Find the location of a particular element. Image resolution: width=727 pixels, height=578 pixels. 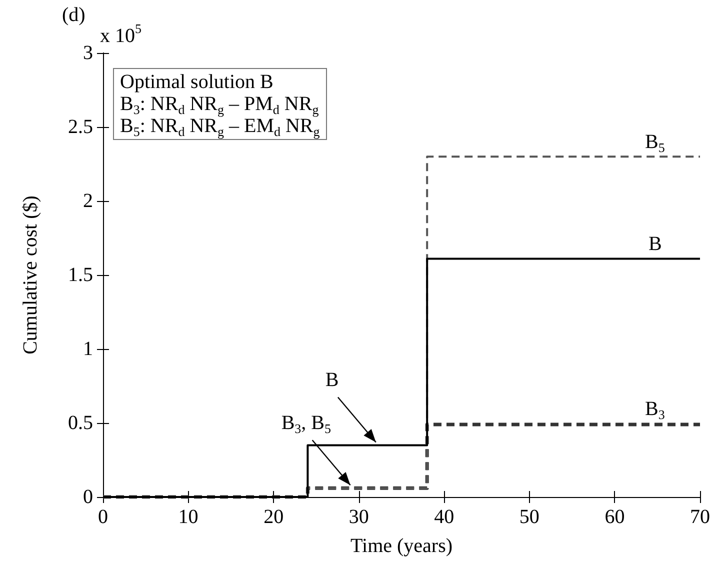

y-tick-label: 1 is located at coordinates (88, 349).